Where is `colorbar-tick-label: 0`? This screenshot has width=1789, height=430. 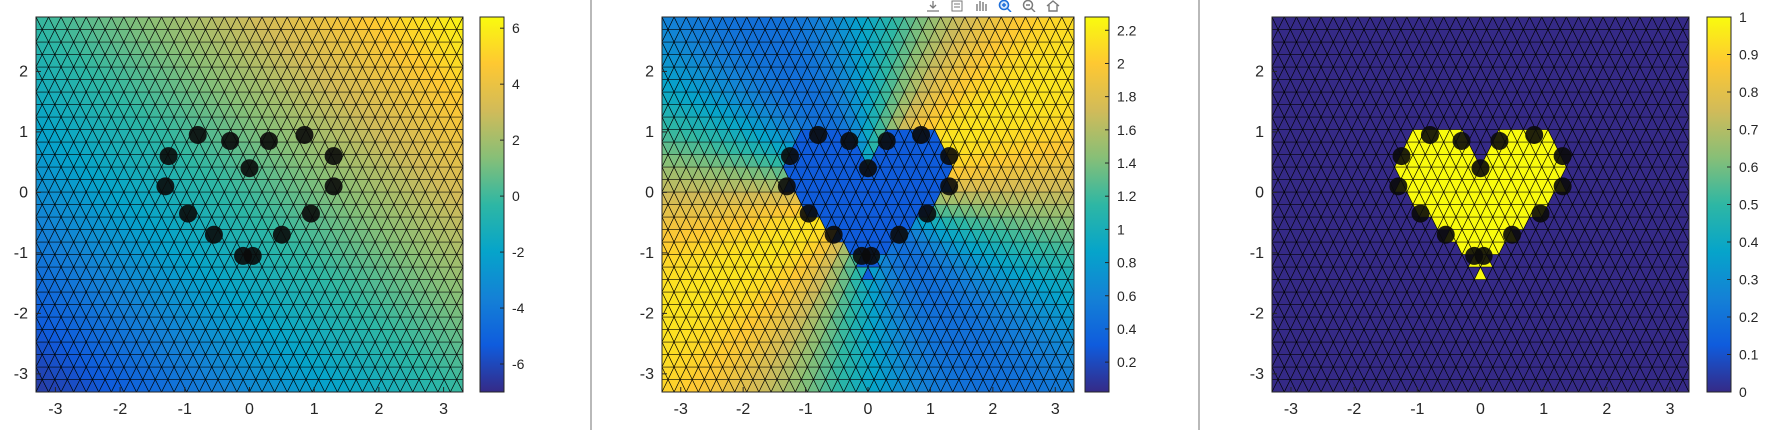 colorbar-tick-label: 0 is located at coordinates (516, 196).